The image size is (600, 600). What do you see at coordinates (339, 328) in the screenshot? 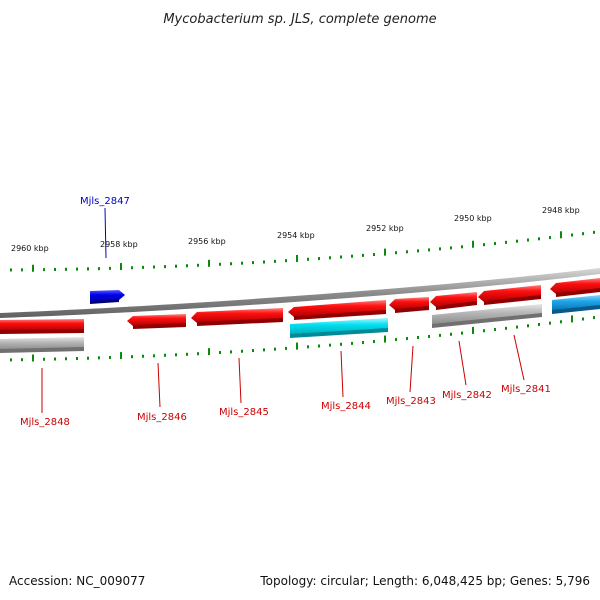
I see `feature-cyan` at bounding box center [339, 328].